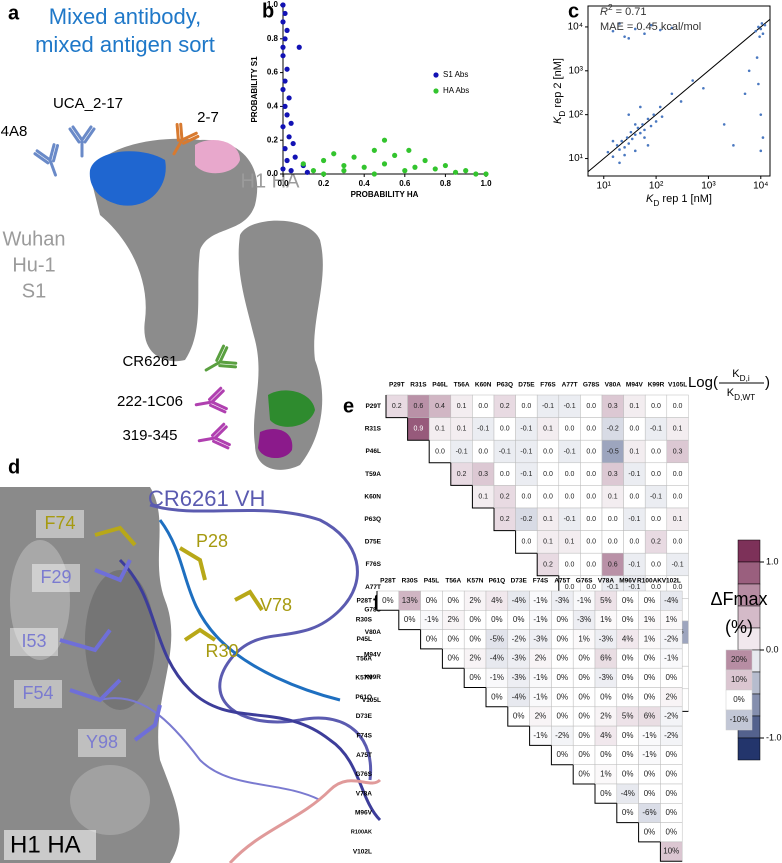 The width and height of the screenshot is (782, 863). I want to click on x-axis-label: KD rep 1 [nM], so click(679, 200).